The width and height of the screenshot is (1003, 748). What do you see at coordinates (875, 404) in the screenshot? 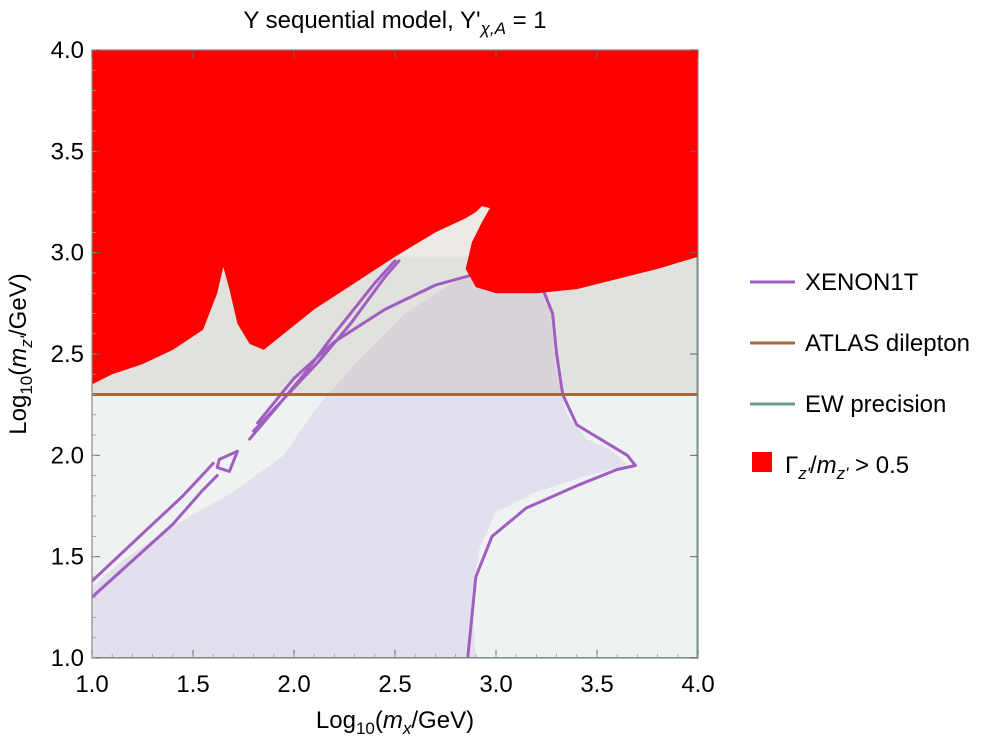
I see `legend-label-ew: EW precision` at bounding box center [875, 404].